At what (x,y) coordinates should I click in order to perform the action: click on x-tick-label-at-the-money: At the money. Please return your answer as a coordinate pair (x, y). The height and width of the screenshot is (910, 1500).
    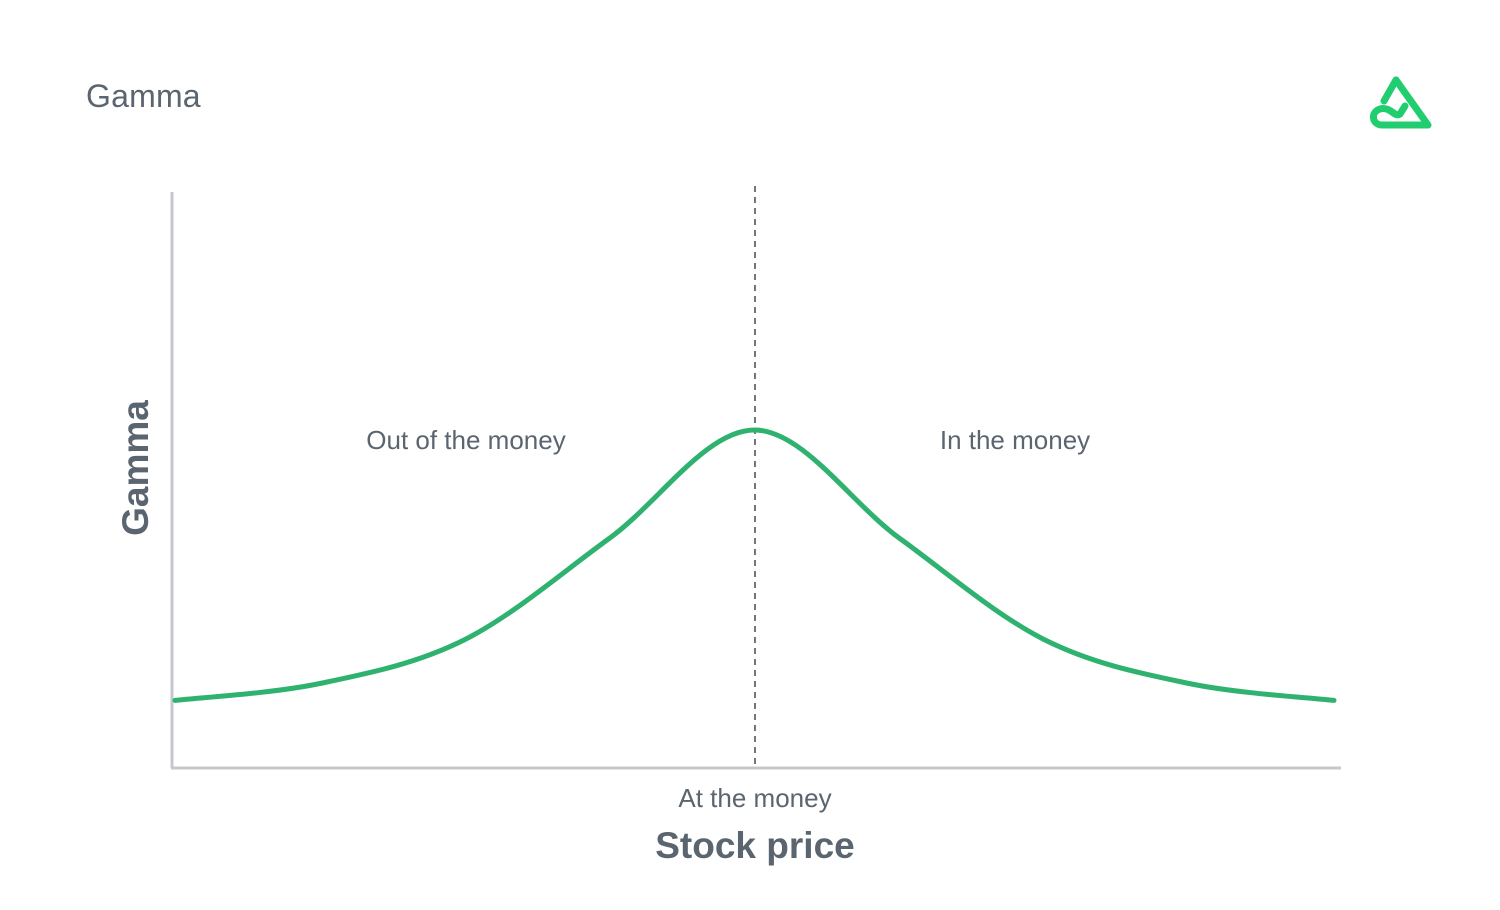
    Looking at the image, I should click on (754, 798).